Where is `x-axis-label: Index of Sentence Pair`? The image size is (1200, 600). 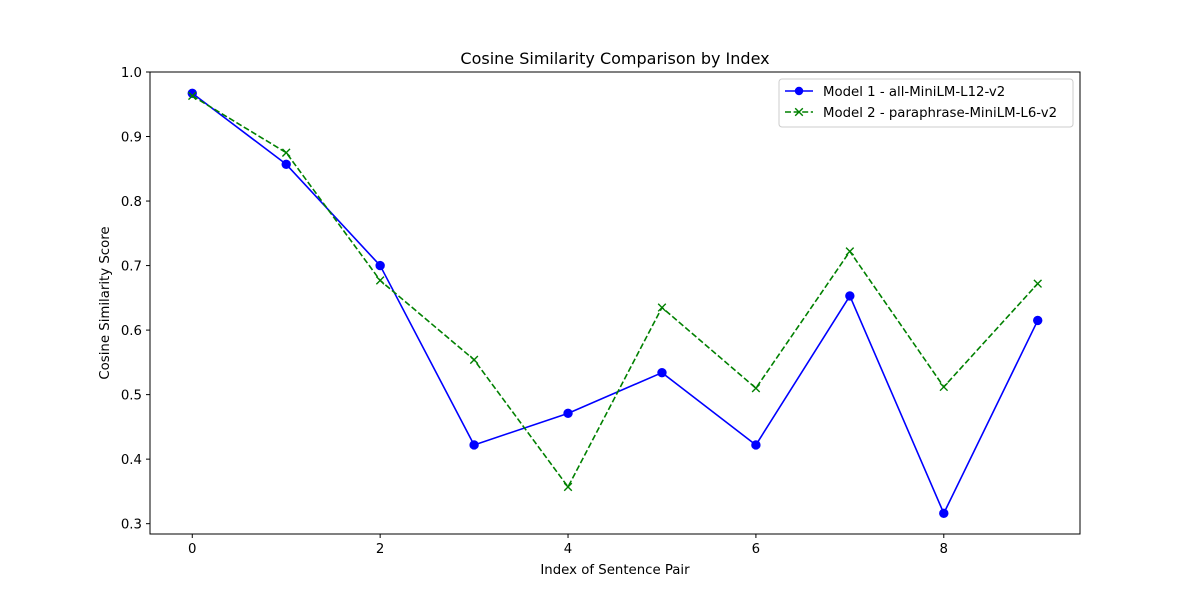 x-axis-label: Index of Sentence Pair is located at coordinates (615, 570).